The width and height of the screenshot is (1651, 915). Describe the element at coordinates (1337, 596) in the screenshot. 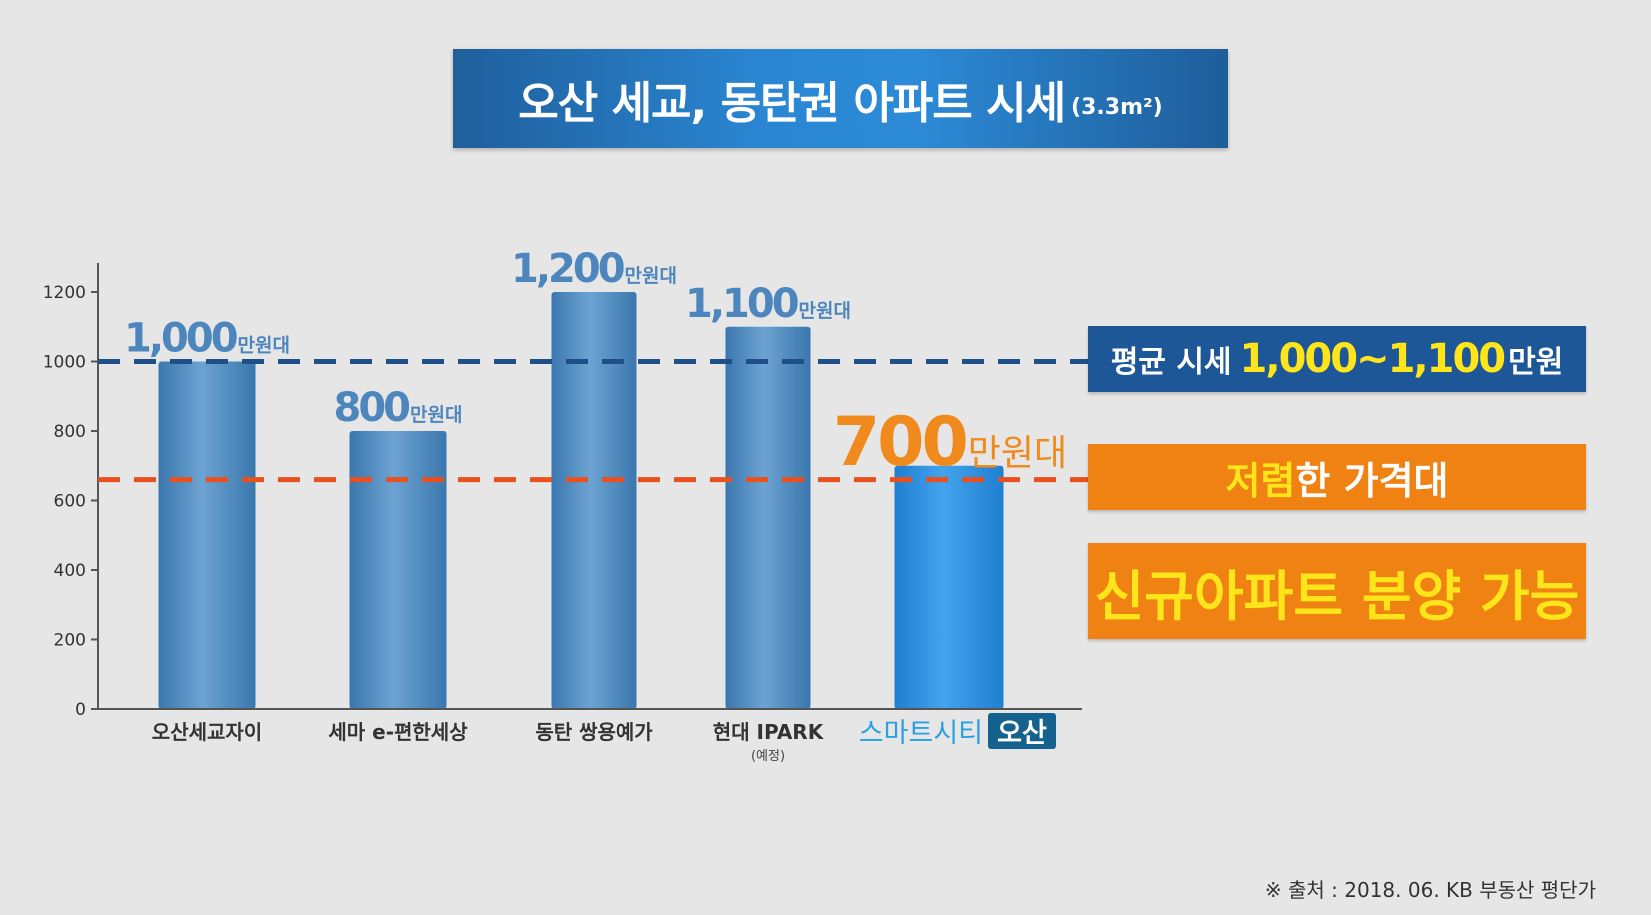

I see `new-apt-text: 신규아파트 분양 가능` at that location.